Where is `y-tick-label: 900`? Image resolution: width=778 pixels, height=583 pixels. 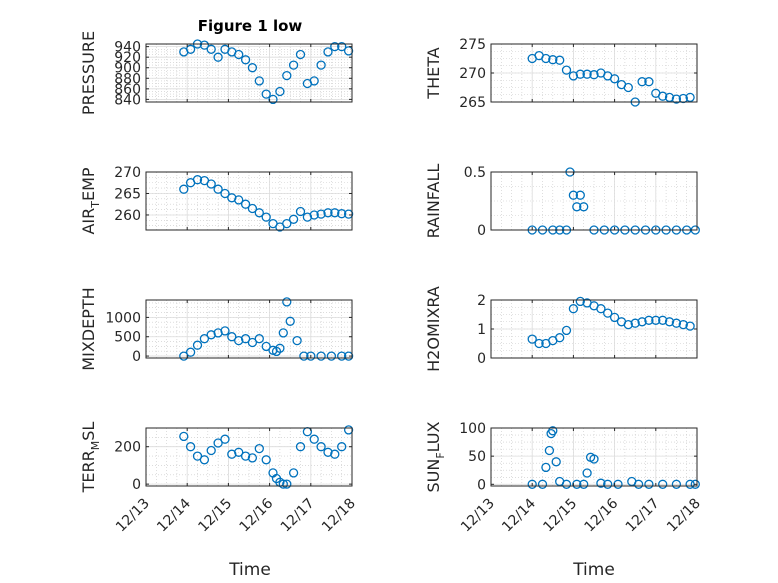 y-tick-label: 900 is located at coordinates (127, 69).